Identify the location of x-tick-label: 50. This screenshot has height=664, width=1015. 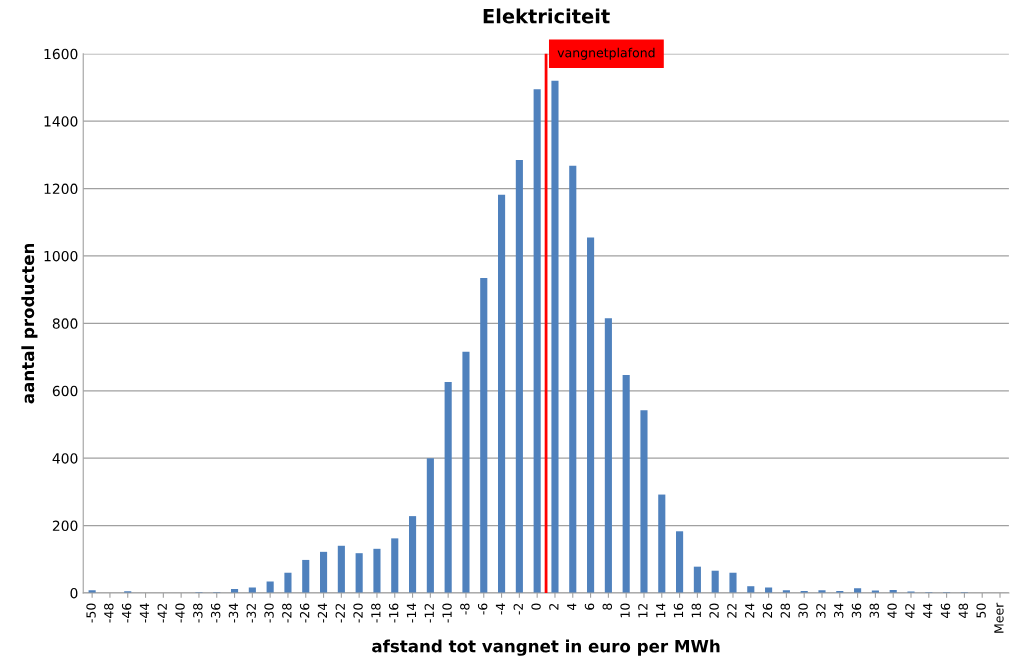
(981, 610).